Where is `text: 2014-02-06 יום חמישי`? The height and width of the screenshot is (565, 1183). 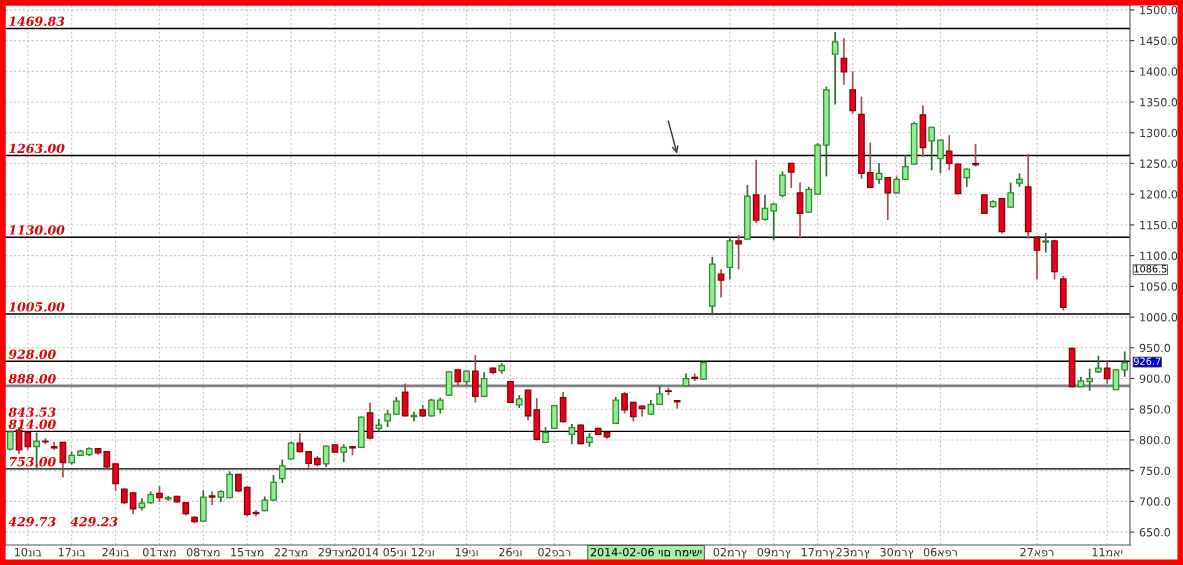 text: 2014-02-06 יום חמישי is located at coordinates (646, 552).